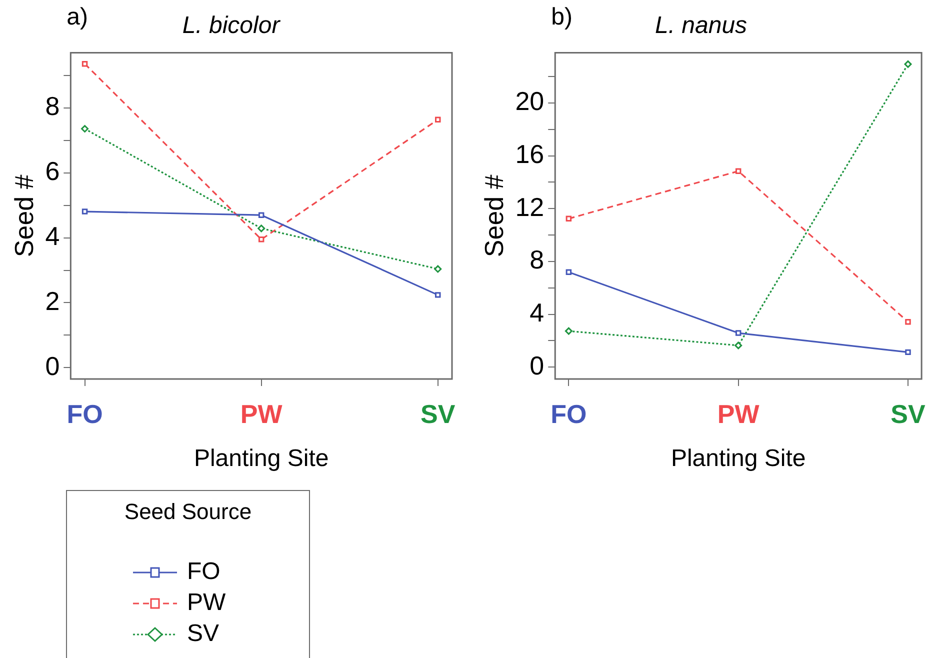 This screenshot has width=940, height=658. I want to click on legend-title: Seed Source, so click(188, 512).